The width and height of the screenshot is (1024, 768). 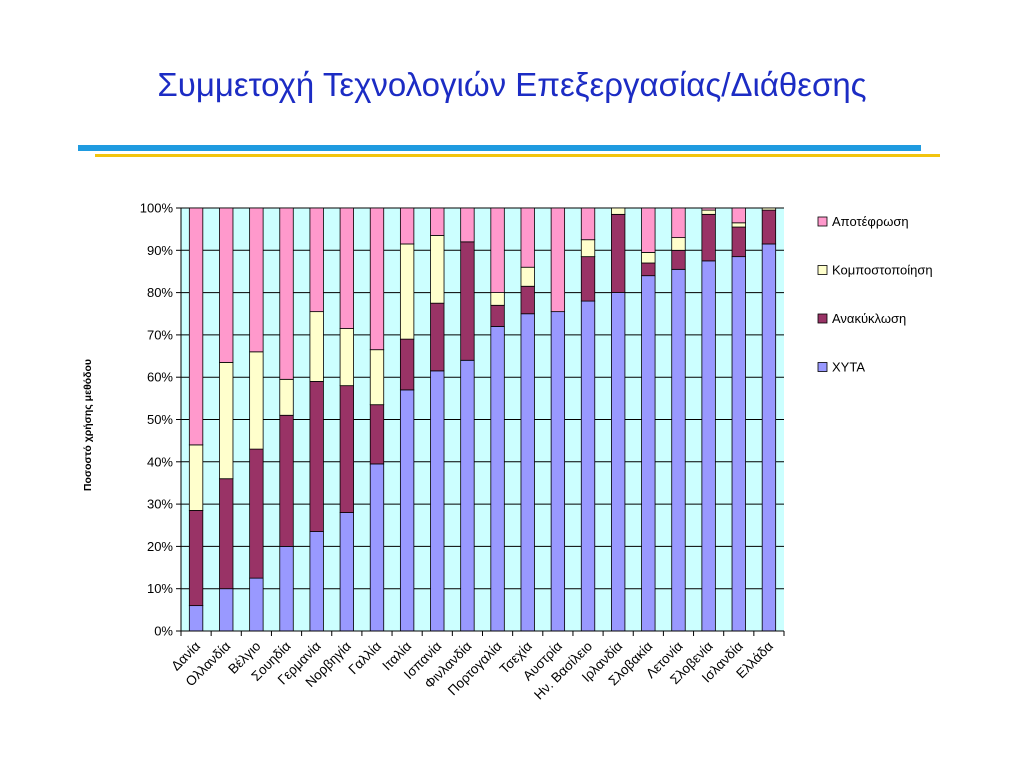 I want to click on bar-αποτέφρωση-6, so click(x=346, y=268).